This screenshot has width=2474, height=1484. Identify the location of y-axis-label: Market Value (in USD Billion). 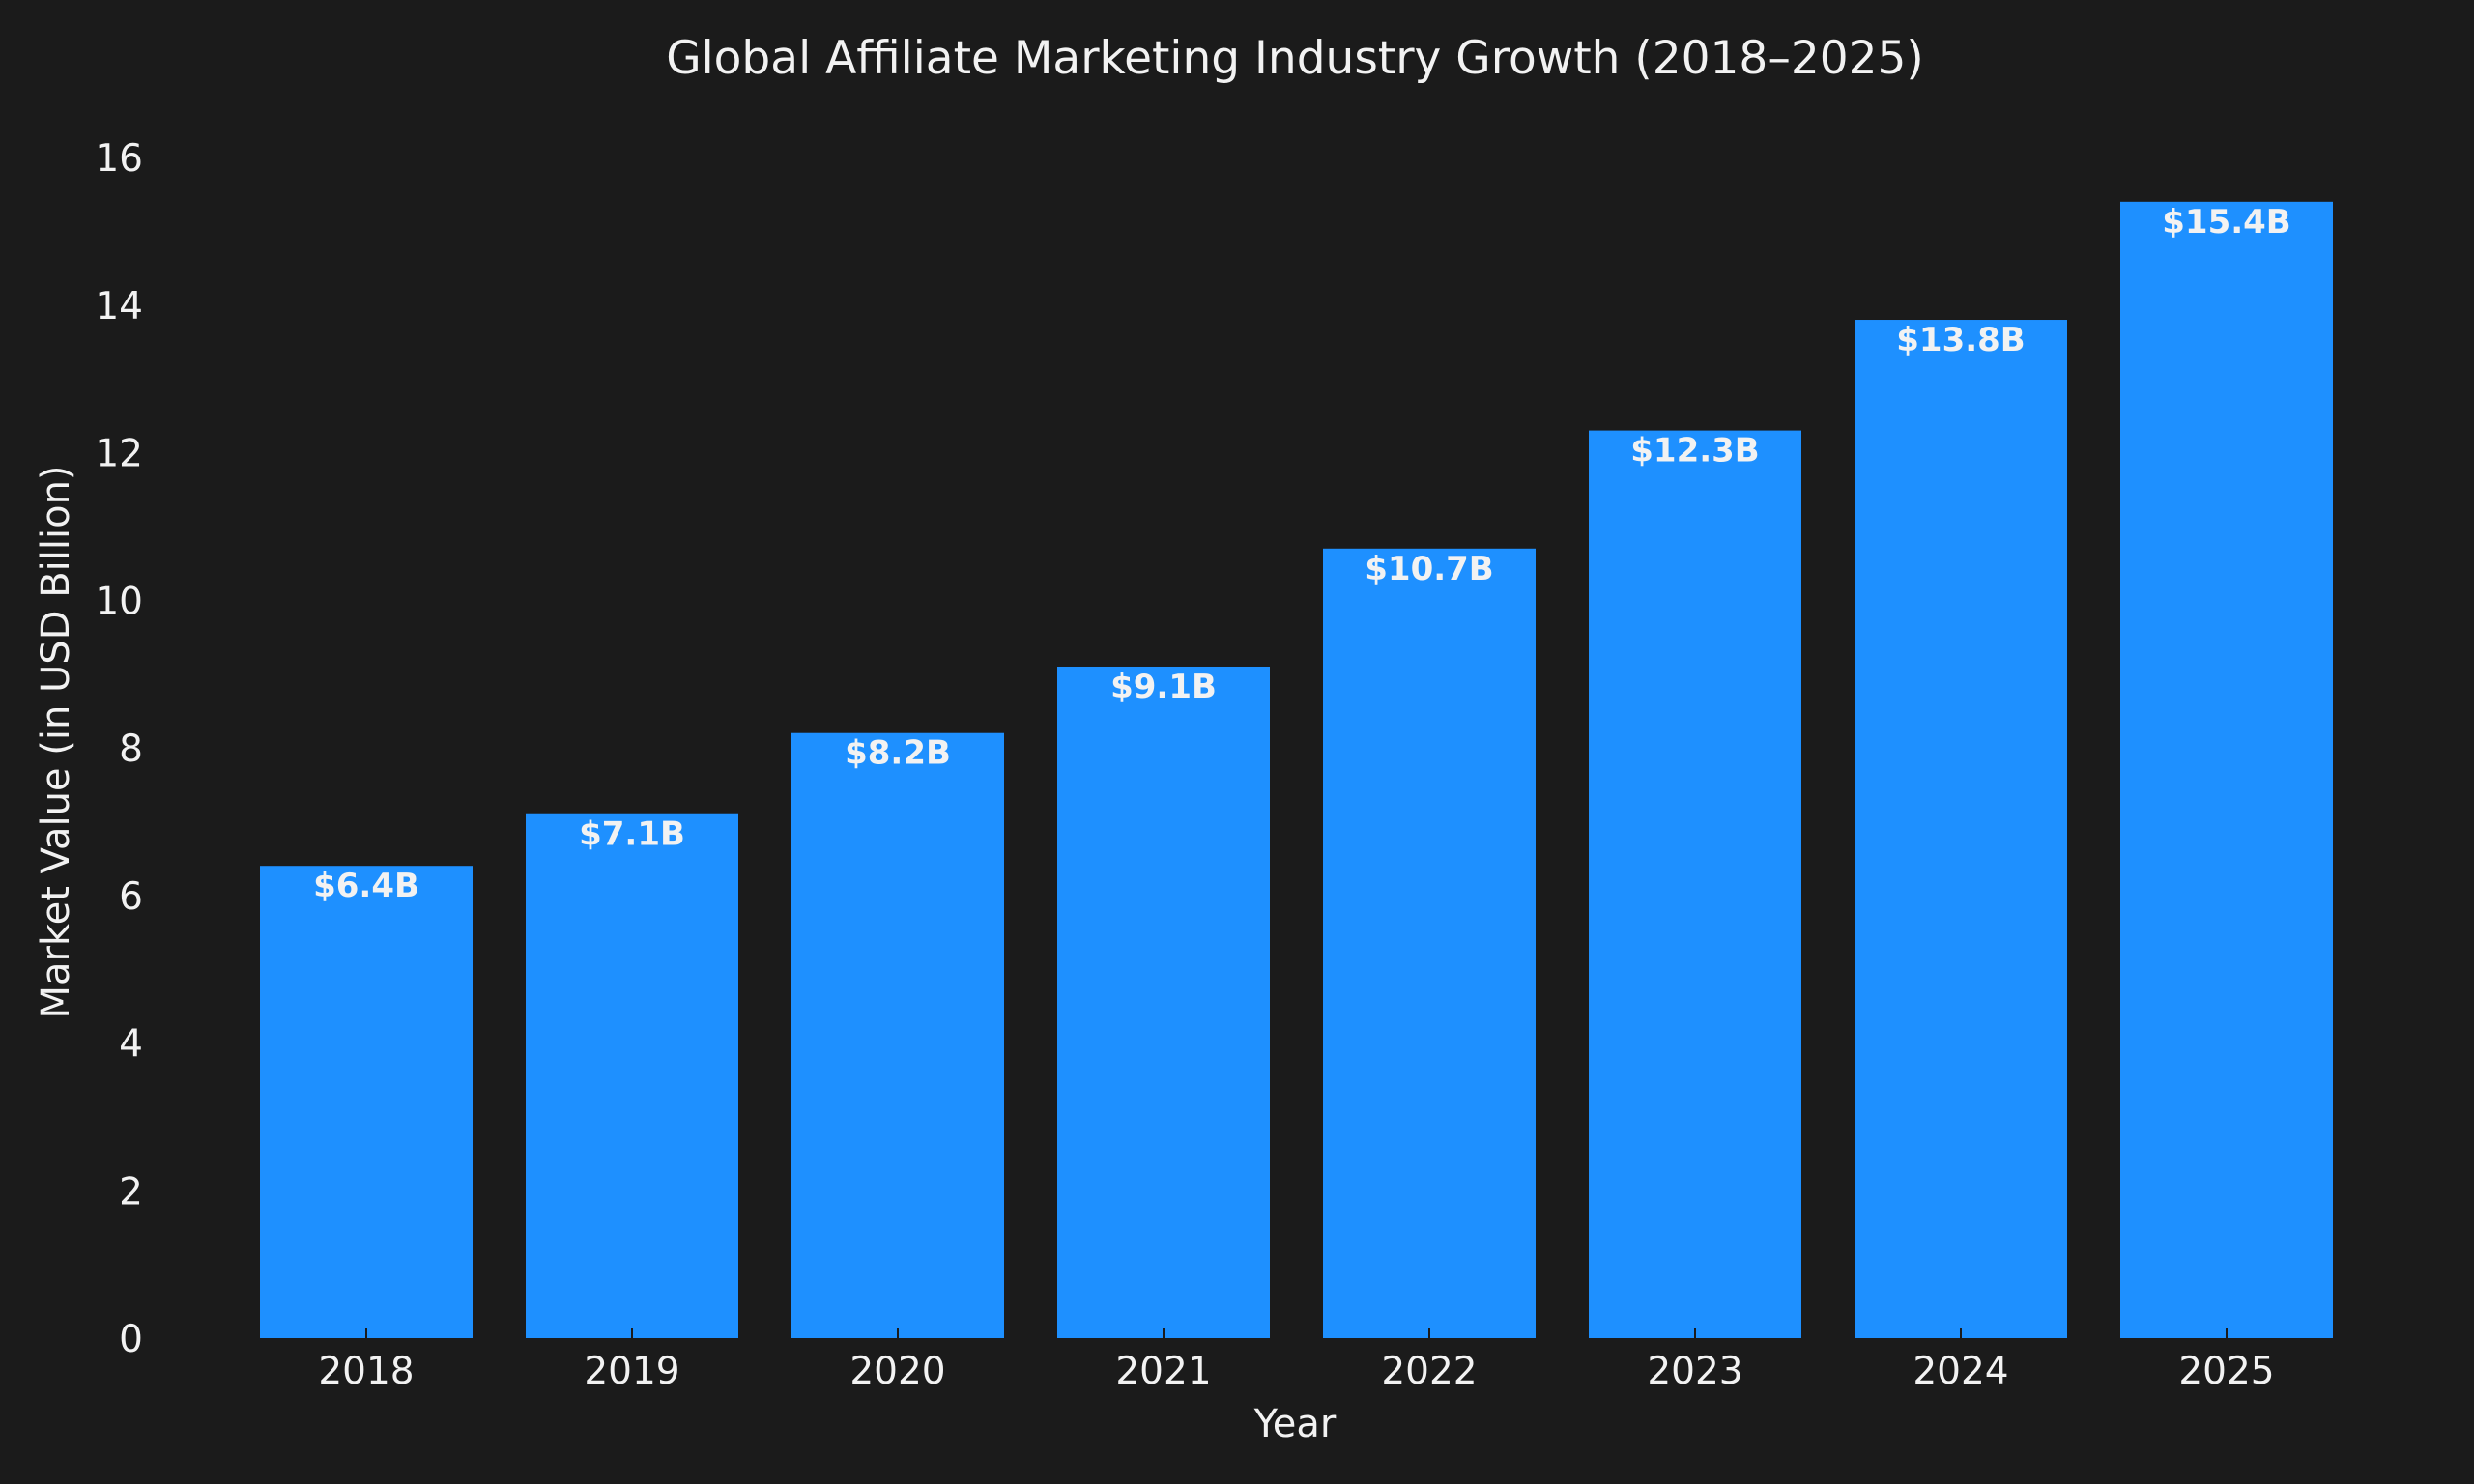
(56, 742).